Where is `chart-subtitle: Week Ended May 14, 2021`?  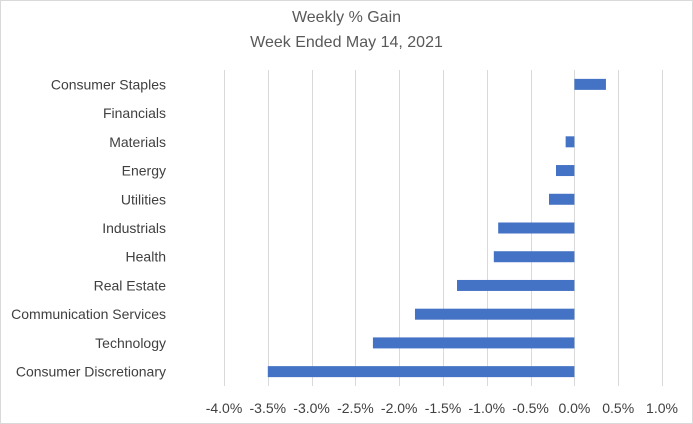
chart-subtitle: Week Ended May 14, 2021 is located at coordinates (346, 42).